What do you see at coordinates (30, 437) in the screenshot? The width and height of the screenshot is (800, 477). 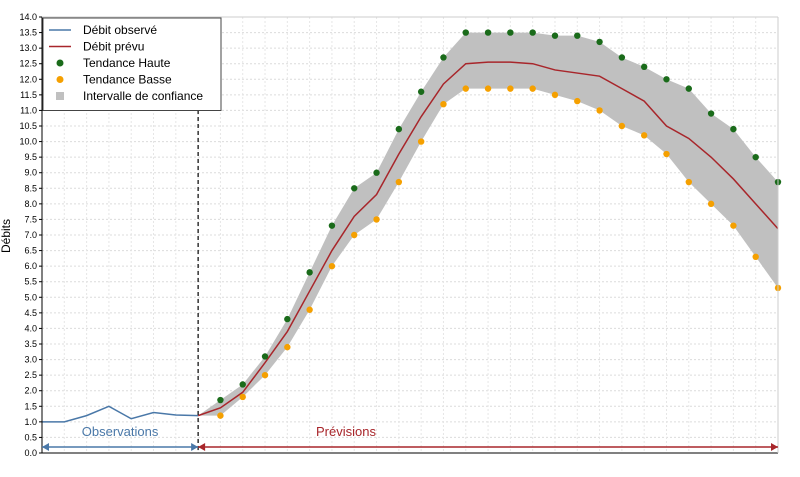 I see `y-tick-label: 0.5` at bounding box center [30, 437].